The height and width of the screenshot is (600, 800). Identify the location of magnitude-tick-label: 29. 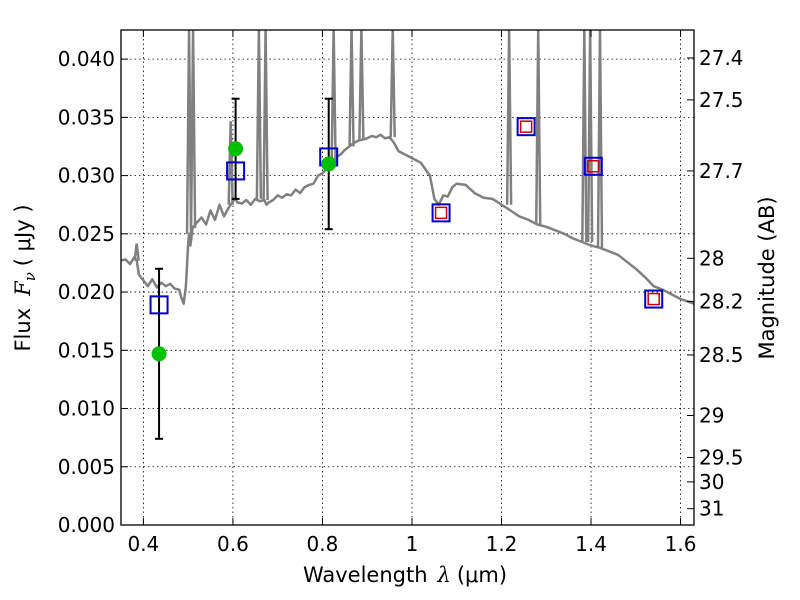
(711, 416).